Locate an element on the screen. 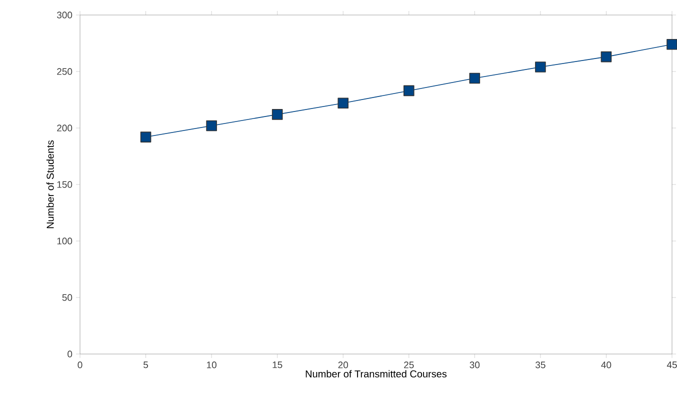  x-tick-label: 10 is located at coordinates (211, 365).